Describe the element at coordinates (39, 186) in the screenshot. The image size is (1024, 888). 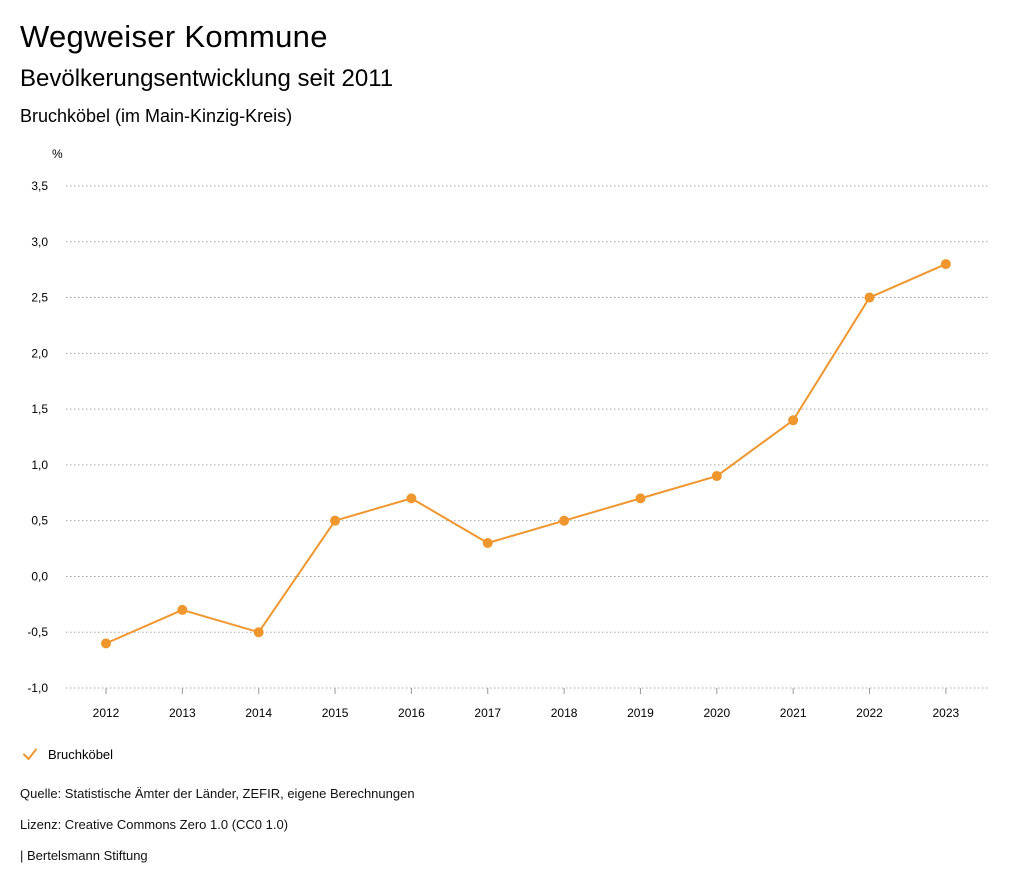
I see `y-tick-label: 3,5` at that location.